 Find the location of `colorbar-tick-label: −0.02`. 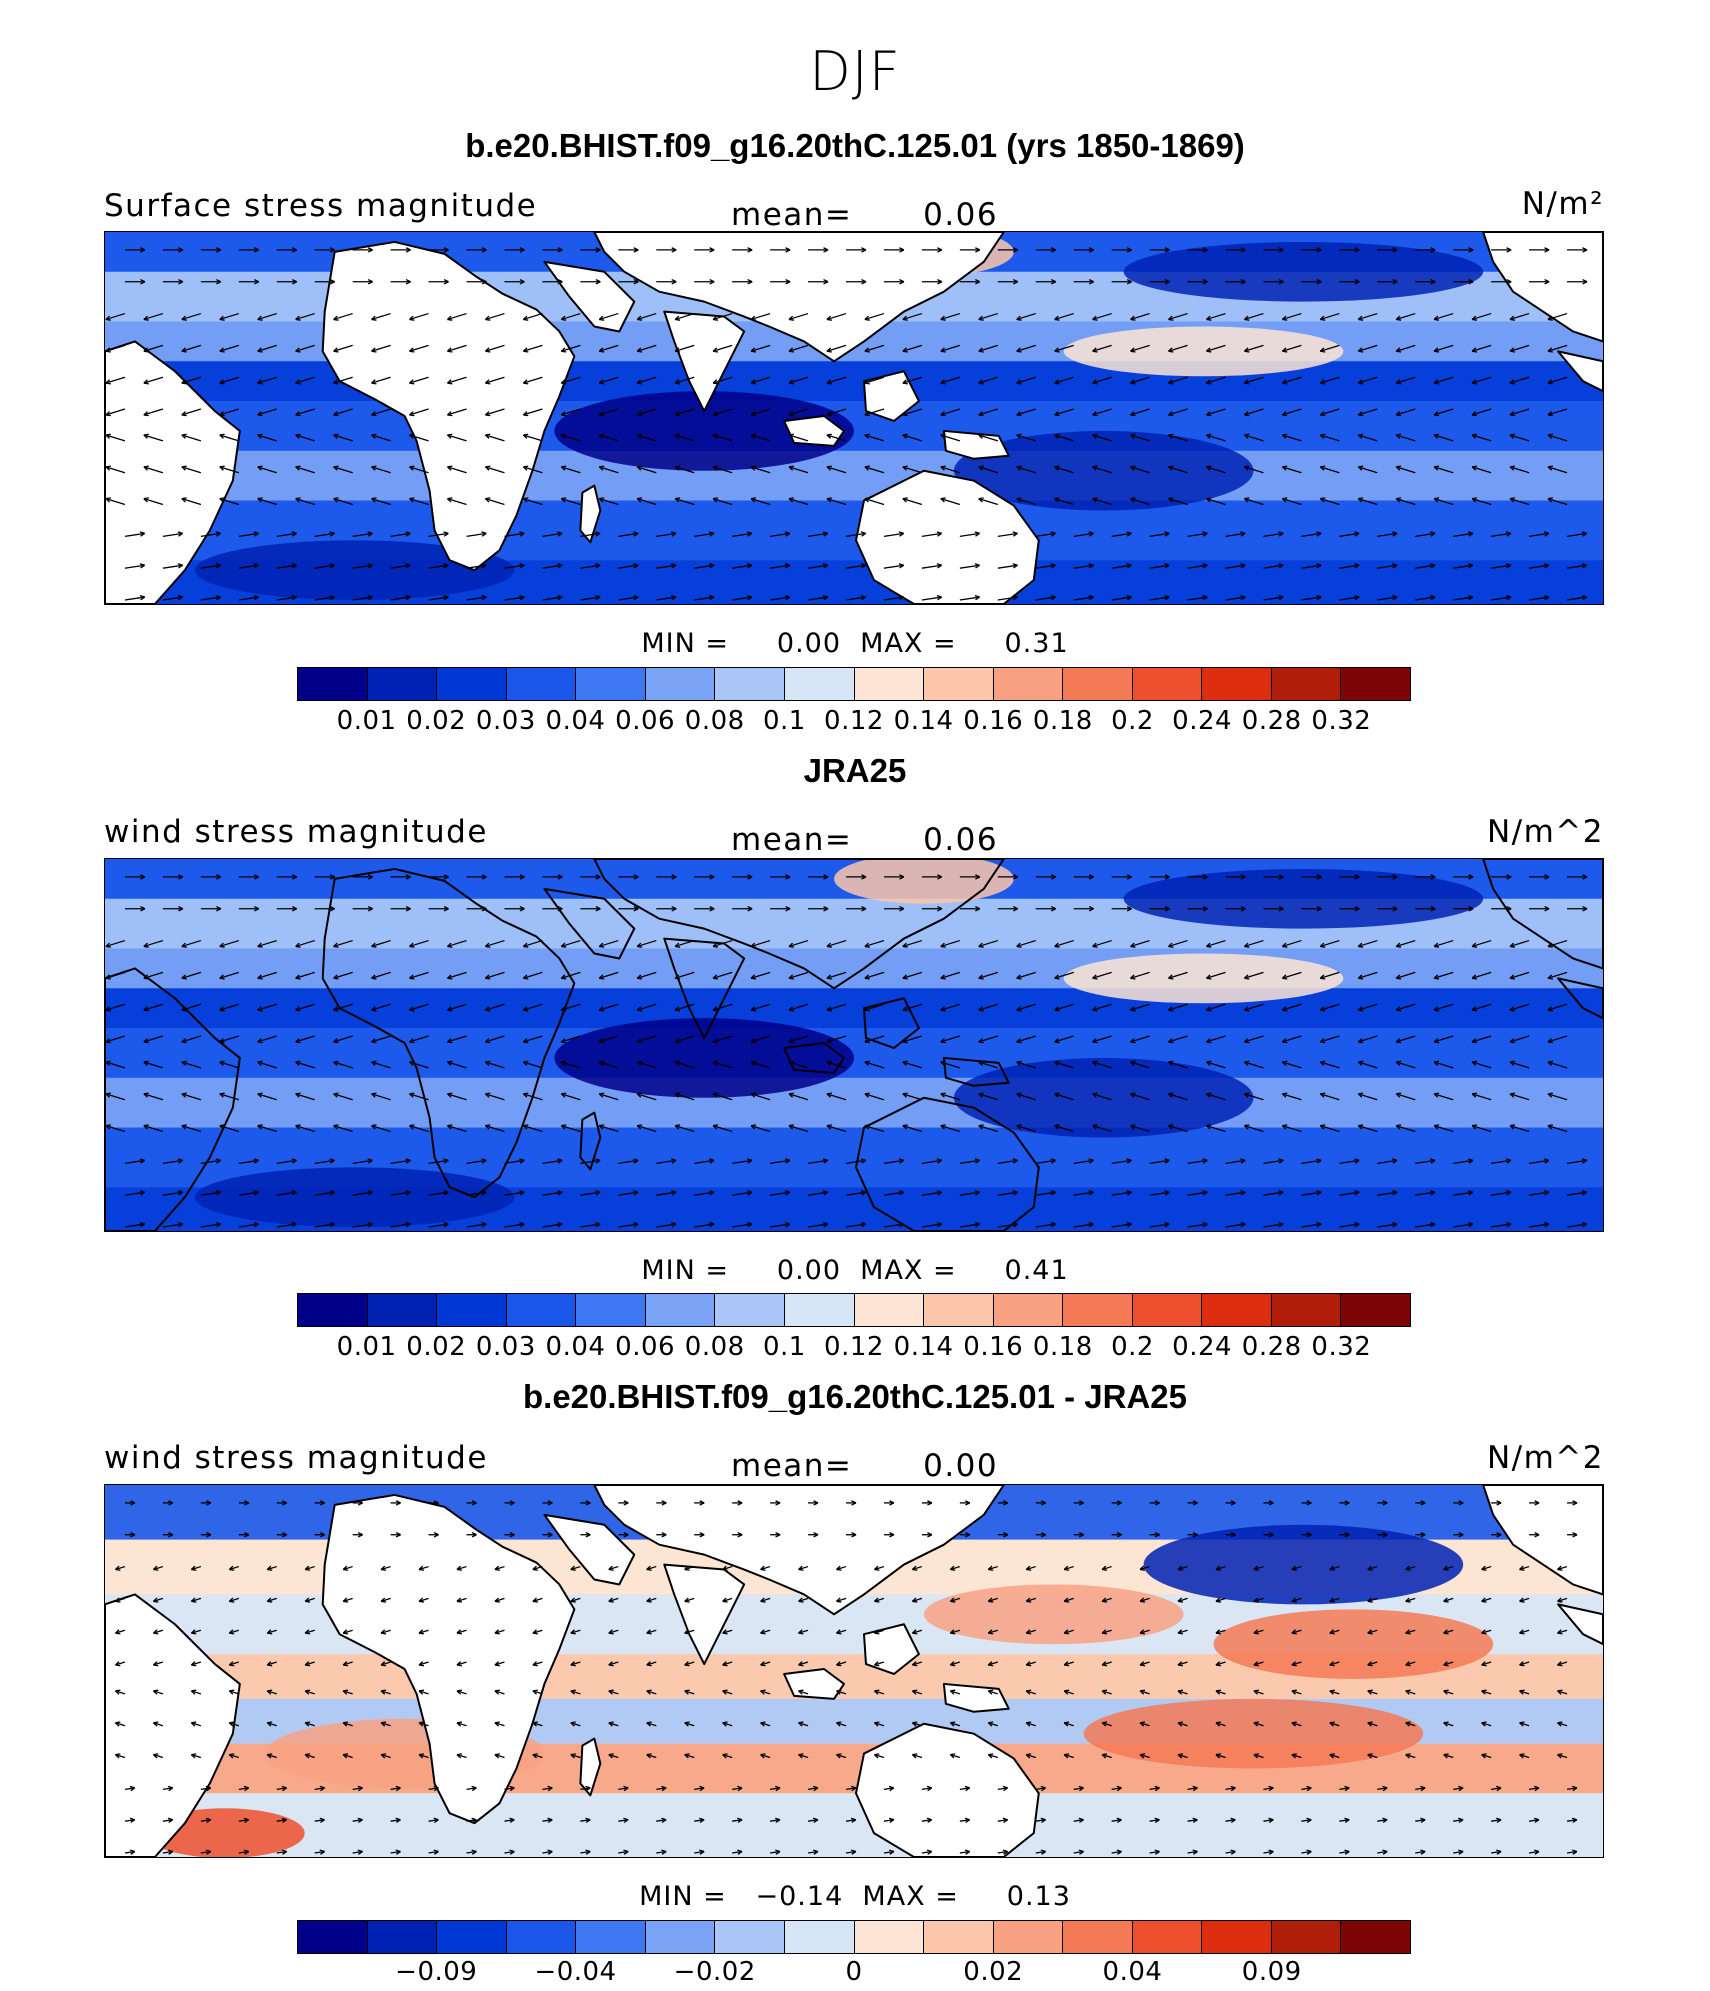

colorbar-tick-label: −0.02 is located at coordinates (714, 1972).